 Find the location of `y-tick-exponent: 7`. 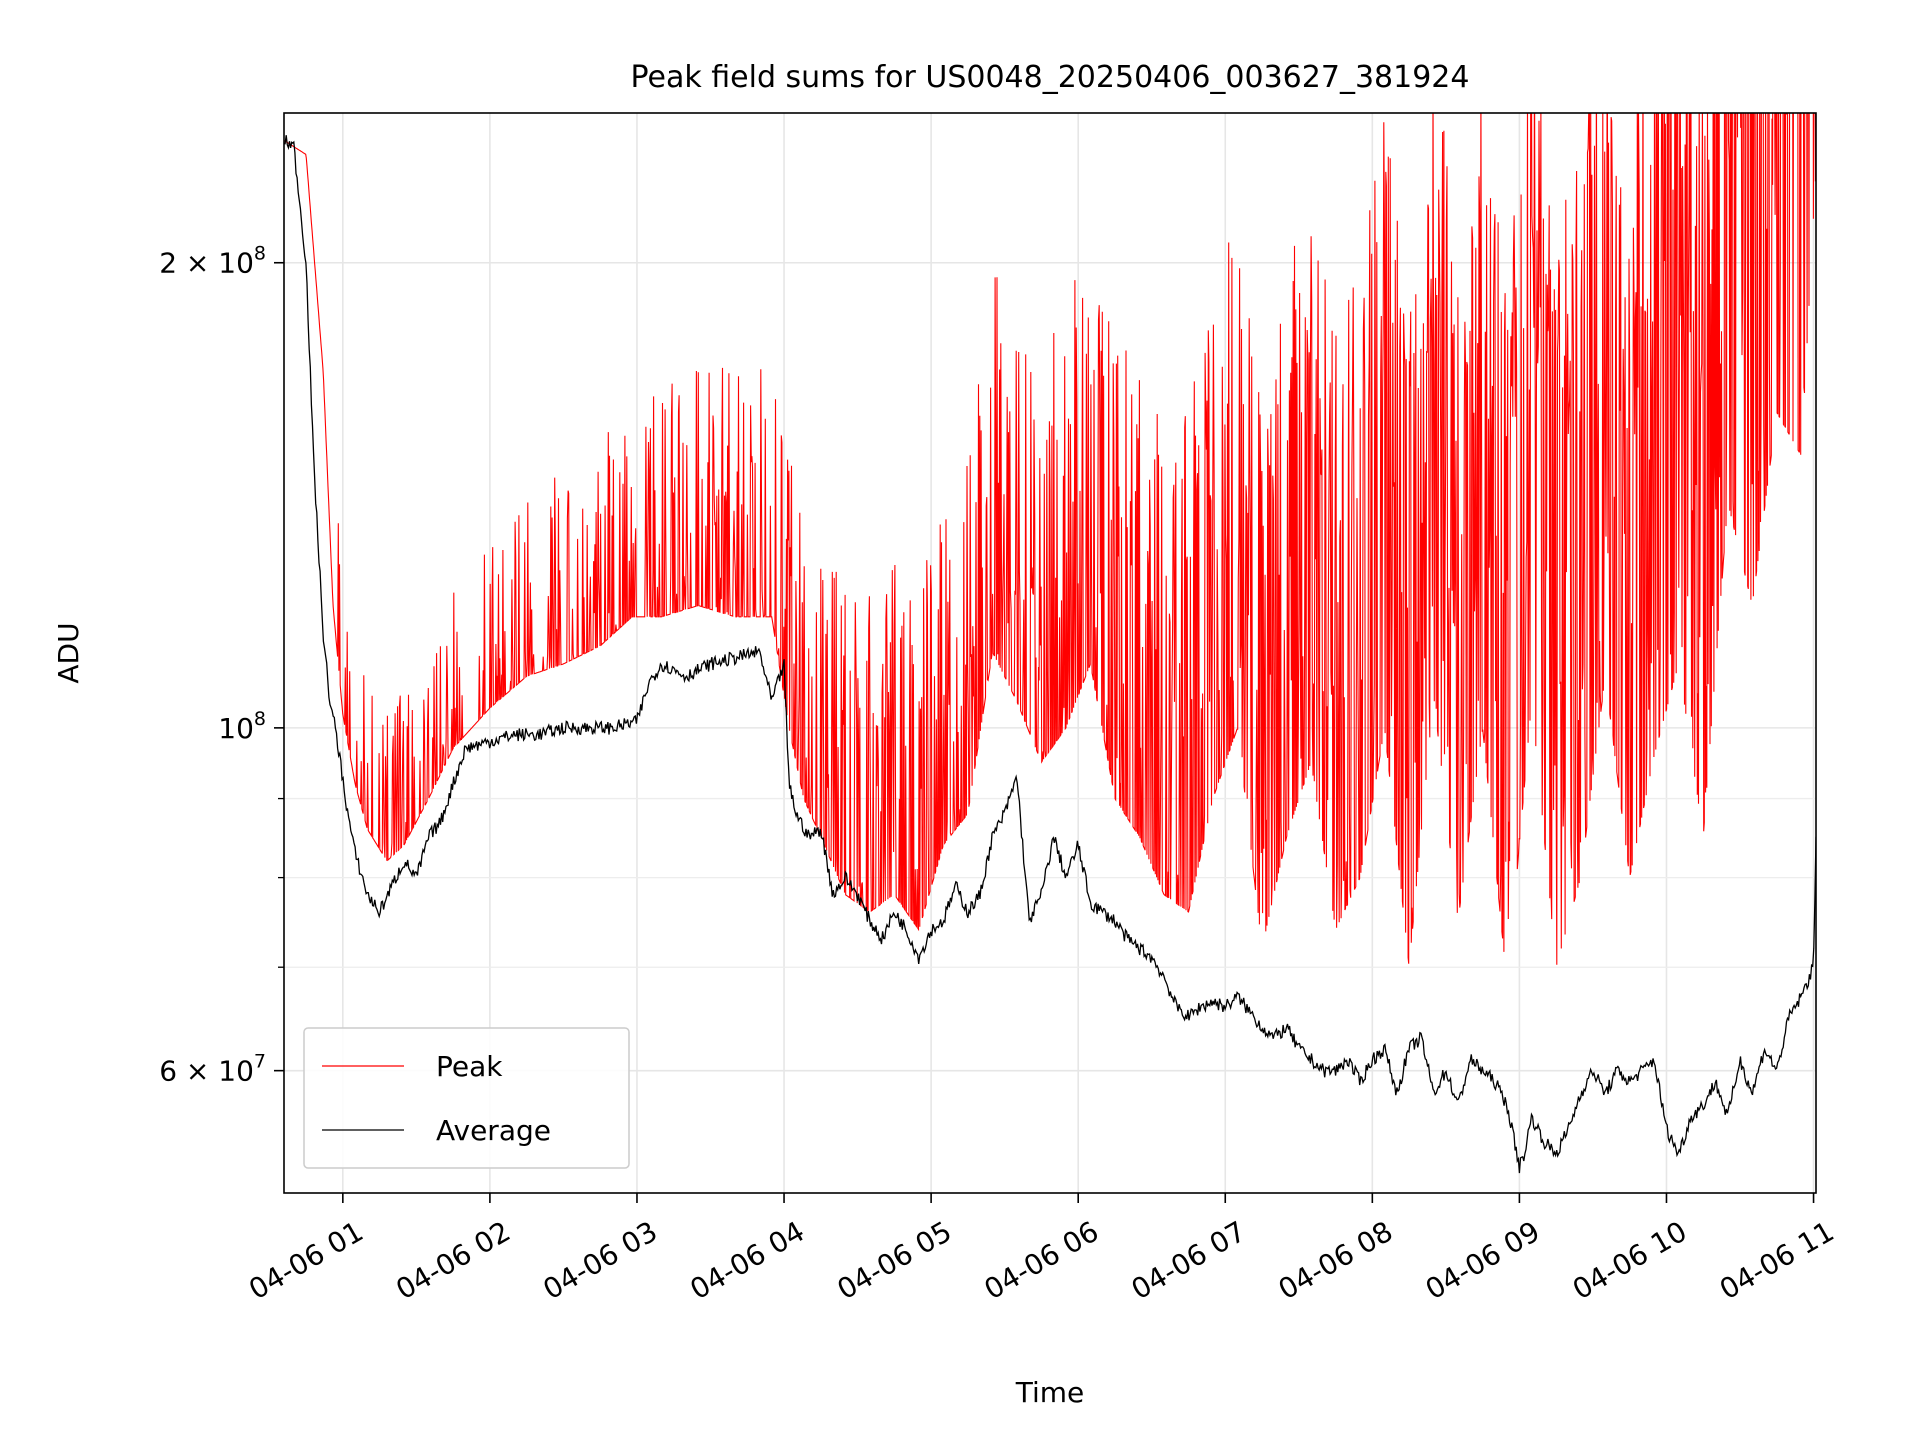

y-tick-exponent: 7 is located at coordinates (260, 1062).